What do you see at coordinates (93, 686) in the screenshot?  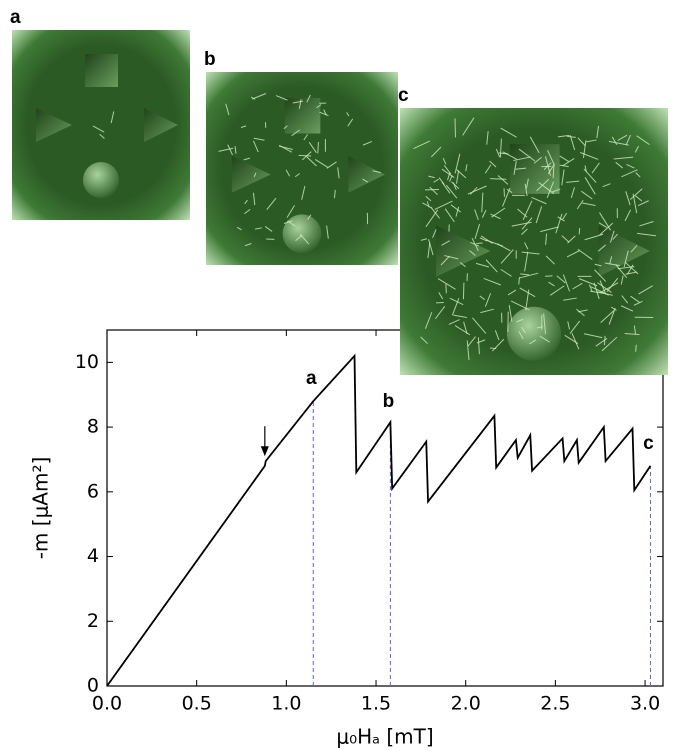 I see `y-tick-label: 0` at bounding box center [93, 686].